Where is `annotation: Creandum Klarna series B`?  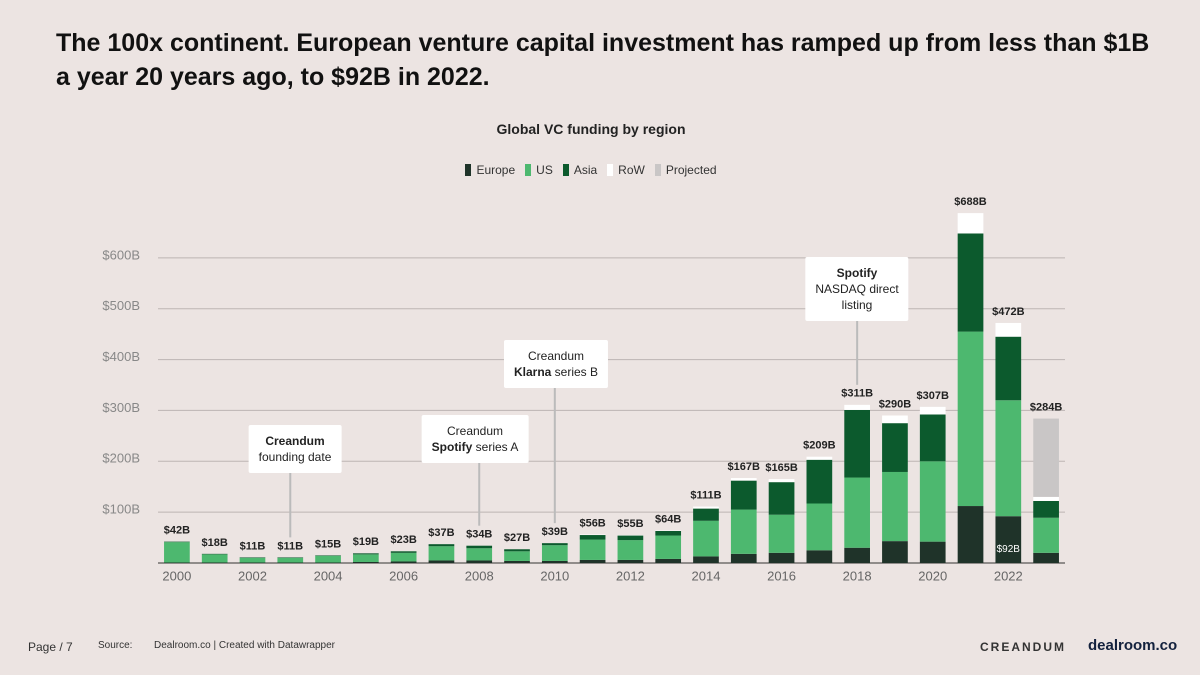 annotation: Creandum Klarna series B is located at coordinates (556, 364).